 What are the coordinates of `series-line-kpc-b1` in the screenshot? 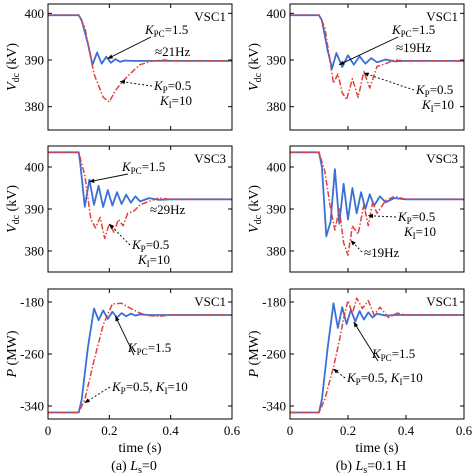 It's located at (377, 42).